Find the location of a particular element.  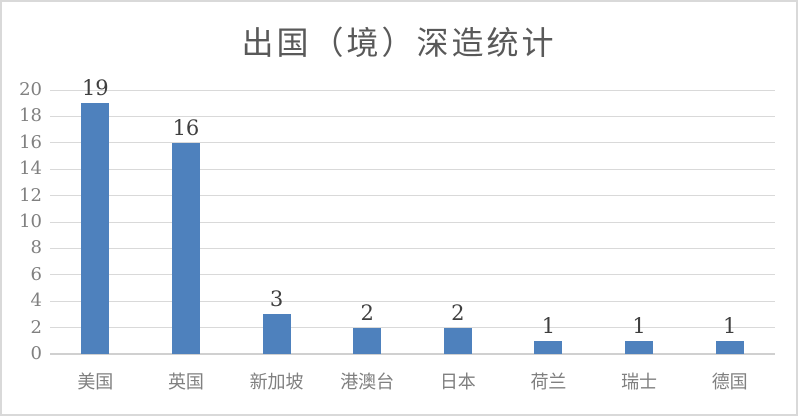

bar-column: 3 is located at coordinates (276, 222).